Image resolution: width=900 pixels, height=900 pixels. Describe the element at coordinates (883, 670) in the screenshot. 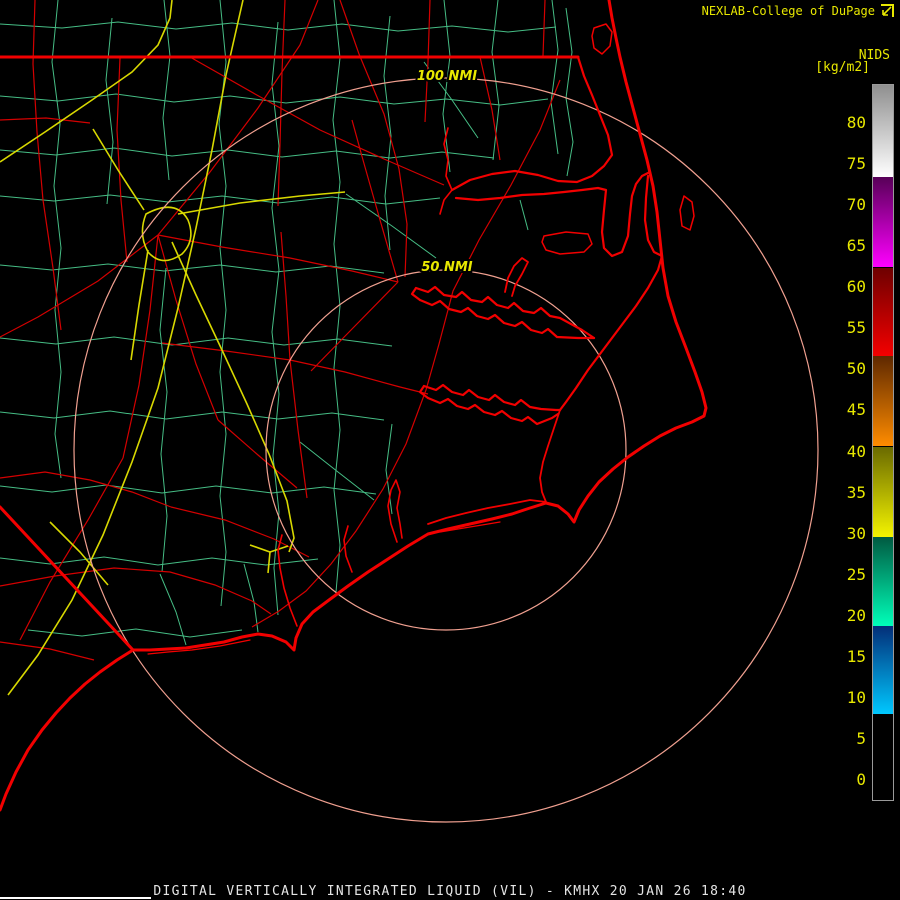

I see `colorbar-segment-blue` at that location.